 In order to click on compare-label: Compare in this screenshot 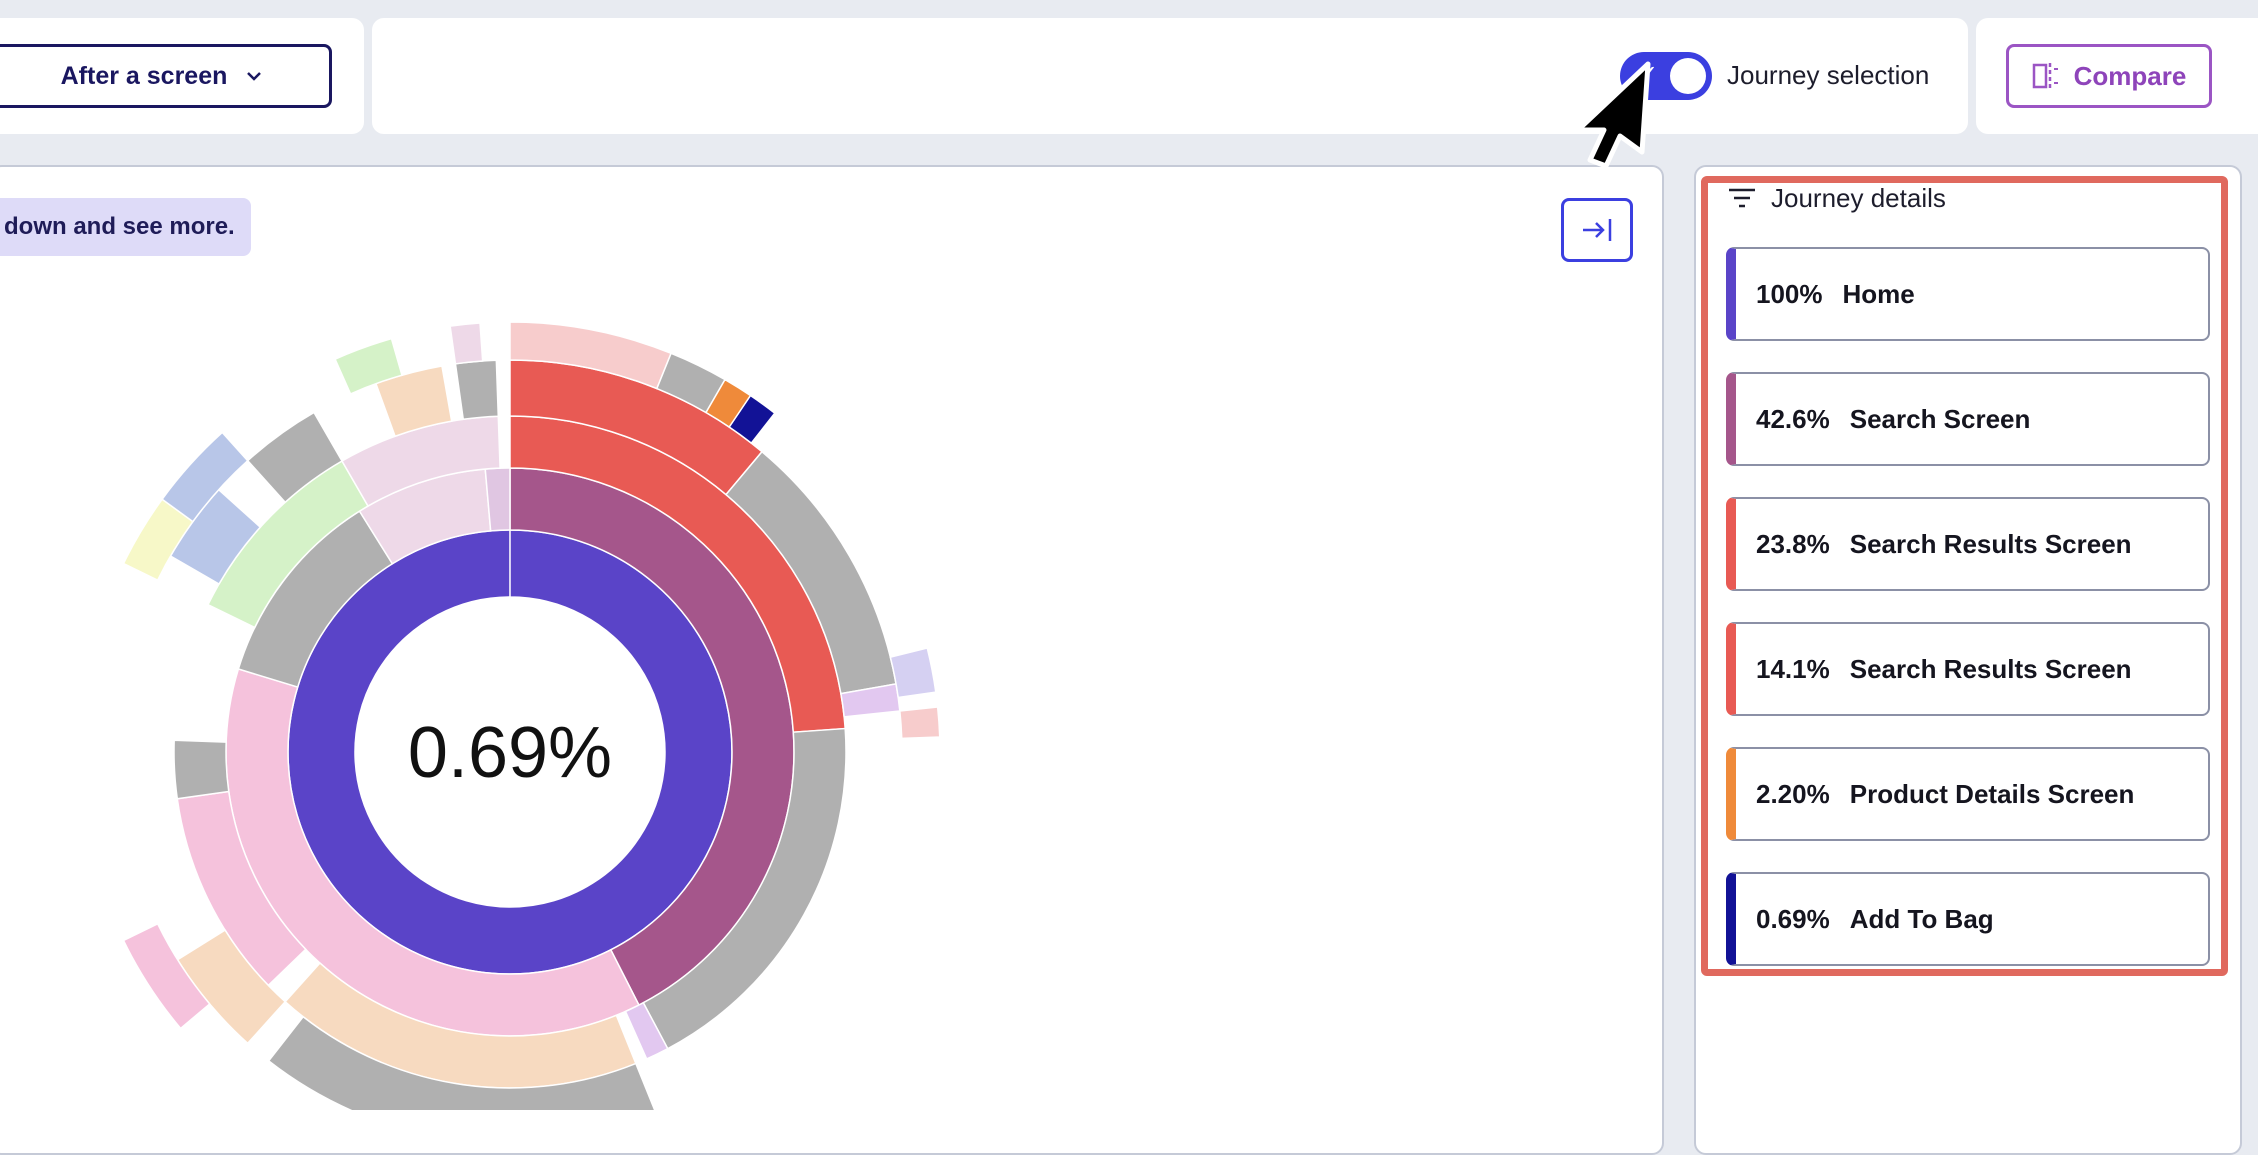, I will do `click(2130, 75)`.